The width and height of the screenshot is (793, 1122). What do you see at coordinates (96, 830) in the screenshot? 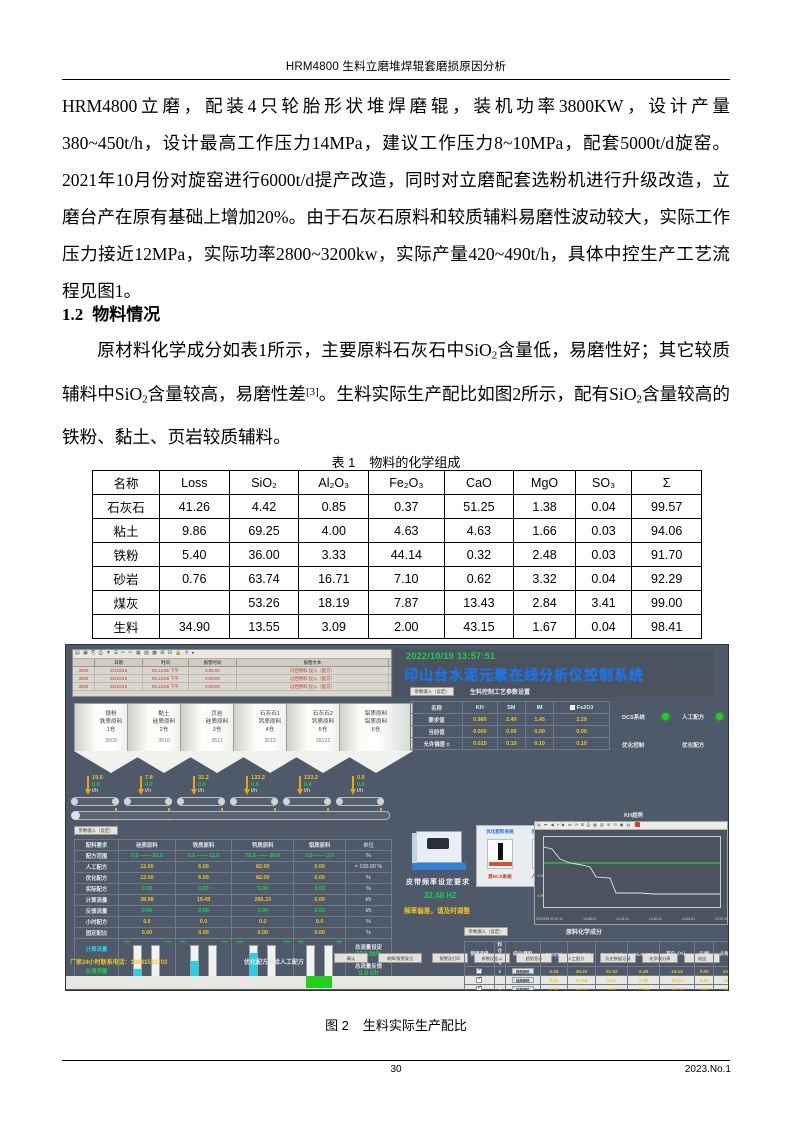
I see `recipe-param-input-button: 参数输入（设定）` at bounding box center [96, 830].